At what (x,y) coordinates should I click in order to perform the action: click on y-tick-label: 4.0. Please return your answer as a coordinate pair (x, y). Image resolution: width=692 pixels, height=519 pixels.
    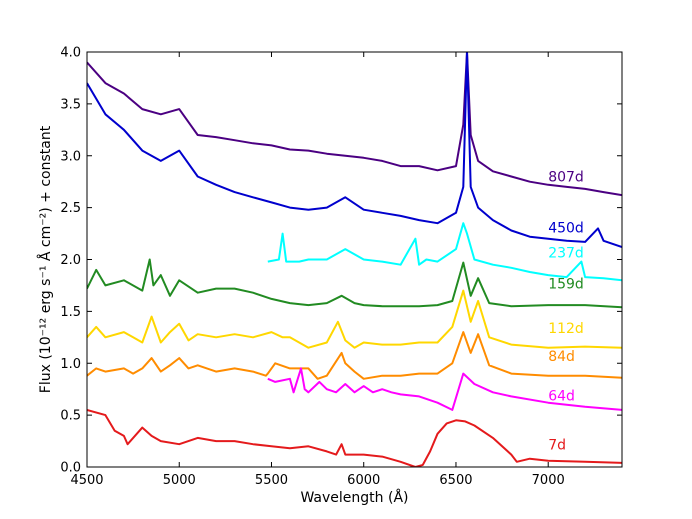
    Looking at the image, I should click on (70, 53).